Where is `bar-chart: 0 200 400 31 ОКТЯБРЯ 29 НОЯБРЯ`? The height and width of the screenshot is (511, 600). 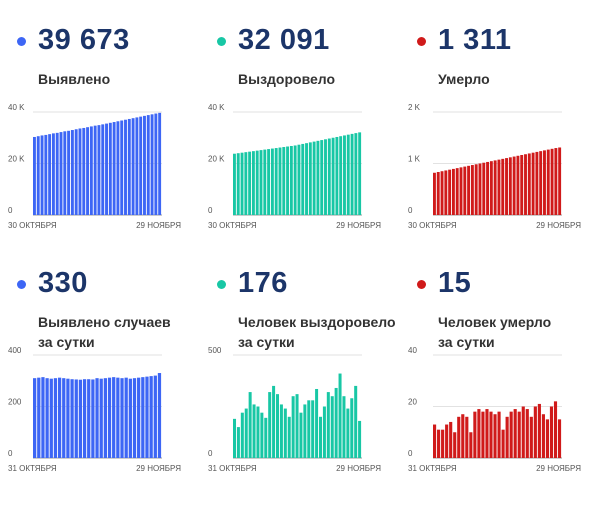 bar-chart: 0 200 400 31 ОКТЯБРЯ 29 НОЯБРЯ is located at coordinates (94, 409).